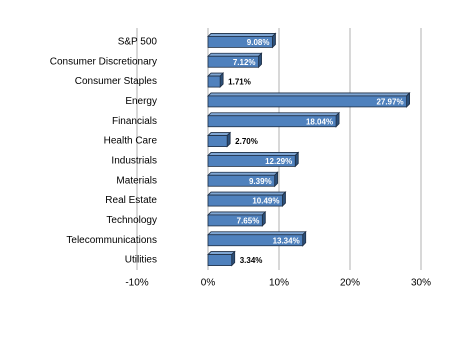 Image resolution: width=450 pixels, height=341 pixels. Describe the element at coordinates (278, 161) in the screenshot. I see `value-label: 12.29%` at that location.